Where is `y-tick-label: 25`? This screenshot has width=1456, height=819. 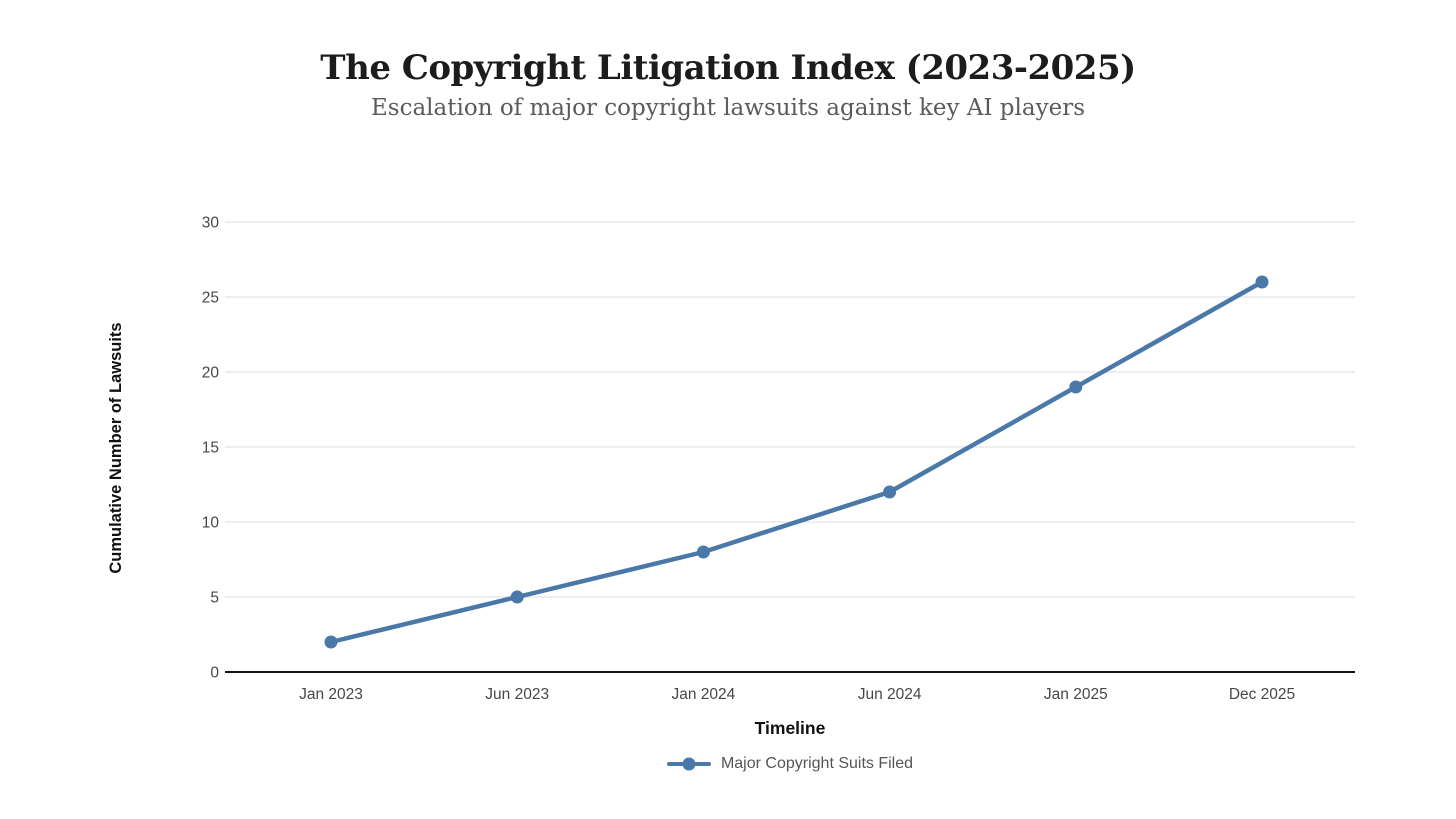 y-tick-label: 25 is located at coordinates (210, 297).